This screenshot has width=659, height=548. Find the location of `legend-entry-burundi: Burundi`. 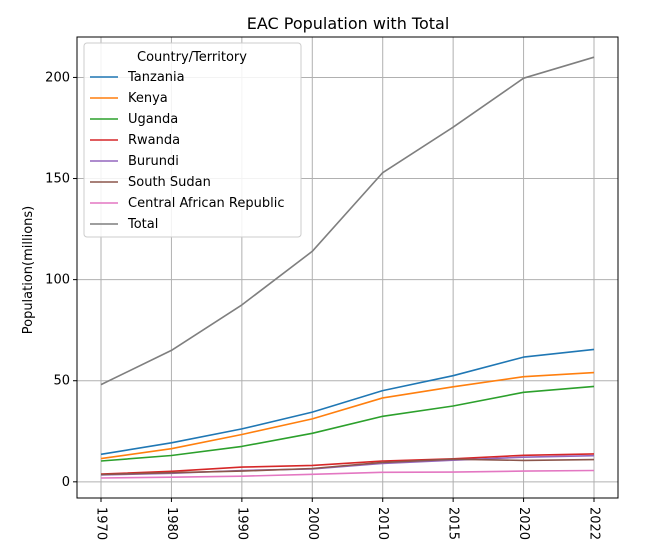

legend-entry-burundi: Burundi is located at coordinates (153, 161).